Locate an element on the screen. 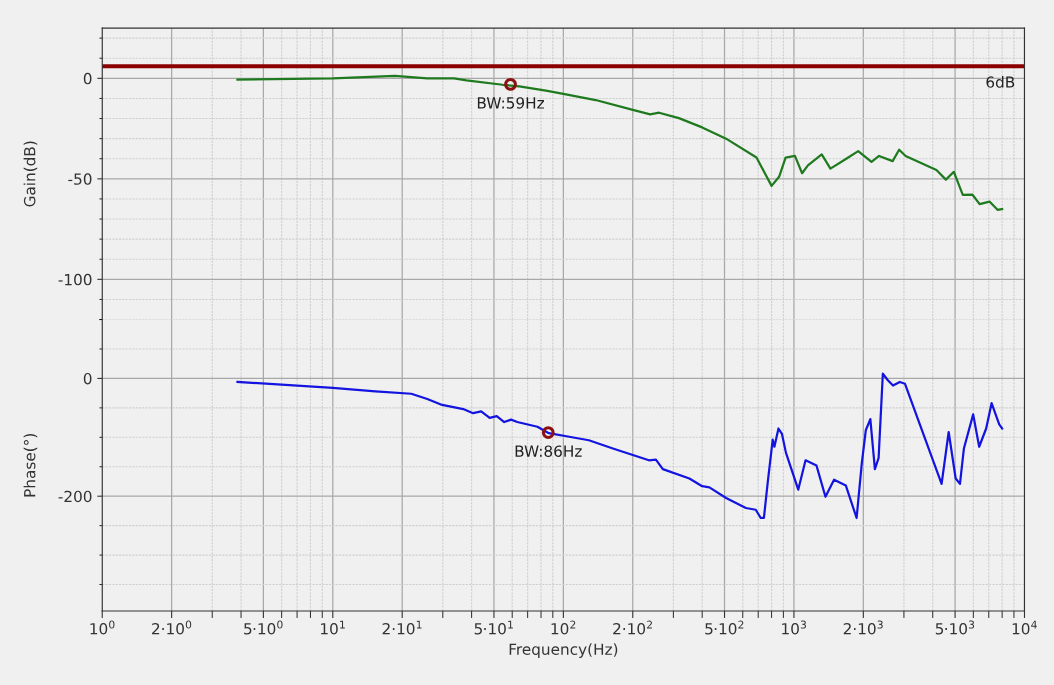 The image size is (1054, 685). annotation: BW:59Hz is located at coordinates (510, 103).